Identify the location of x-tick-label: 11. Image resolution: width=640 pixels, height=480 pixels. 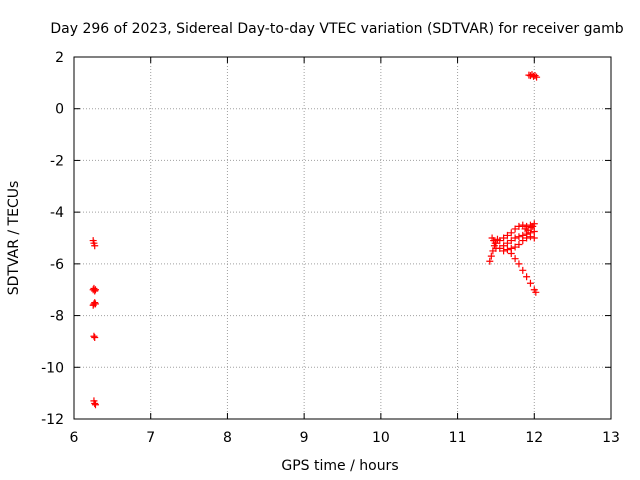
(458, 438).